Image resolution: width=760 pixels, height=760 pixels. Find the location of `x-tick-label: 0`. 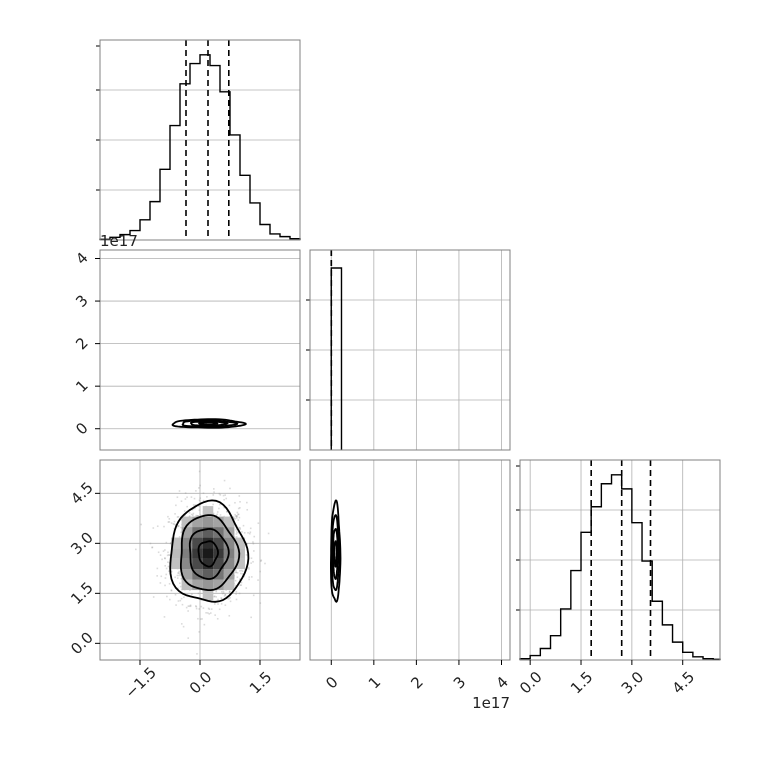

x-tick-label: 0 is located at coordinates (331, 682).